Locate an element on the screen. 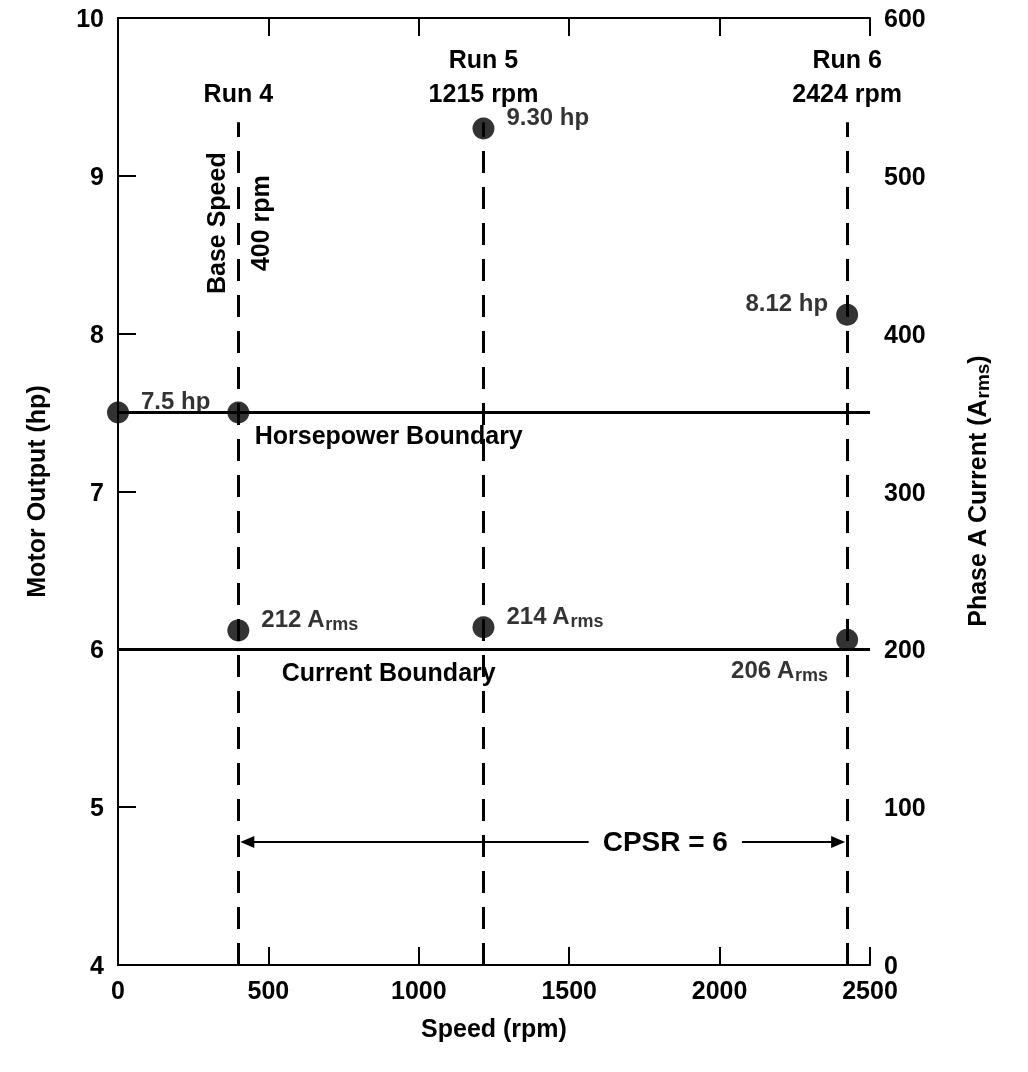 The width and height of the screenshot is (1028, 1072). y-tick-label: 7 is located at coordinates (97, 491).